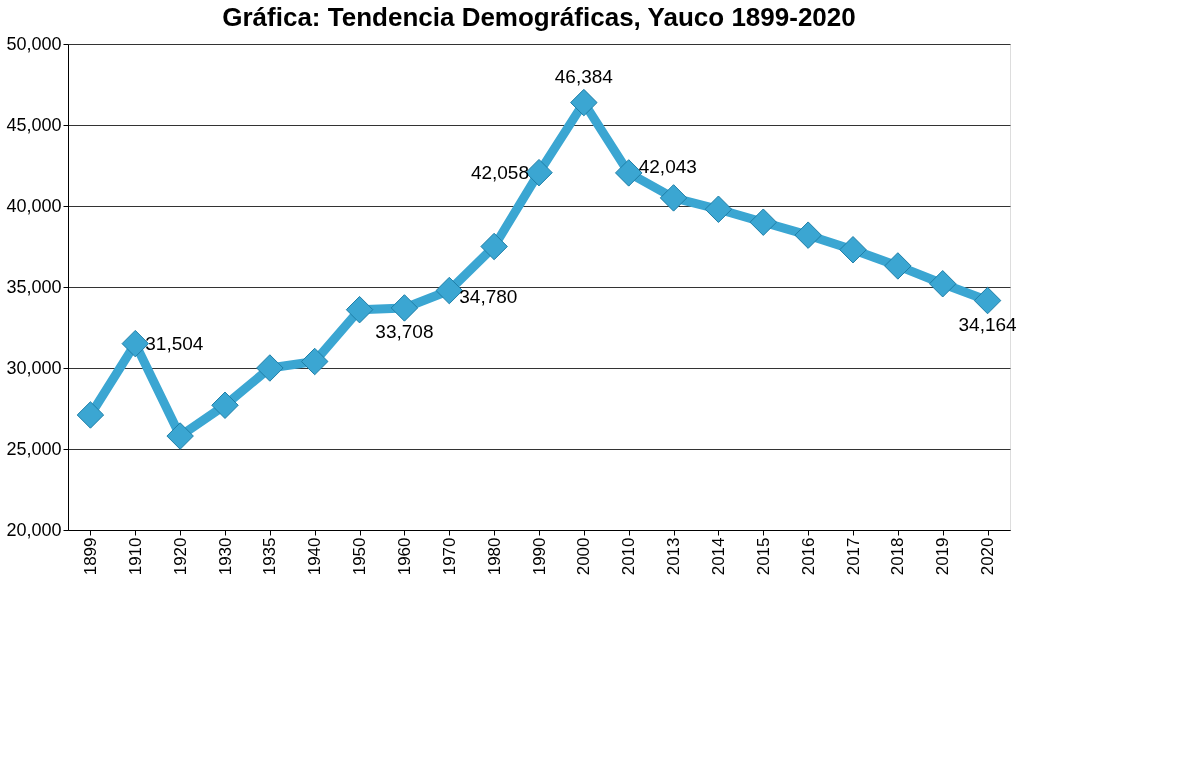  Describe the element at coordinates (763, 556) in the screenshot. I see `x-tick-label: 2015` at that location.